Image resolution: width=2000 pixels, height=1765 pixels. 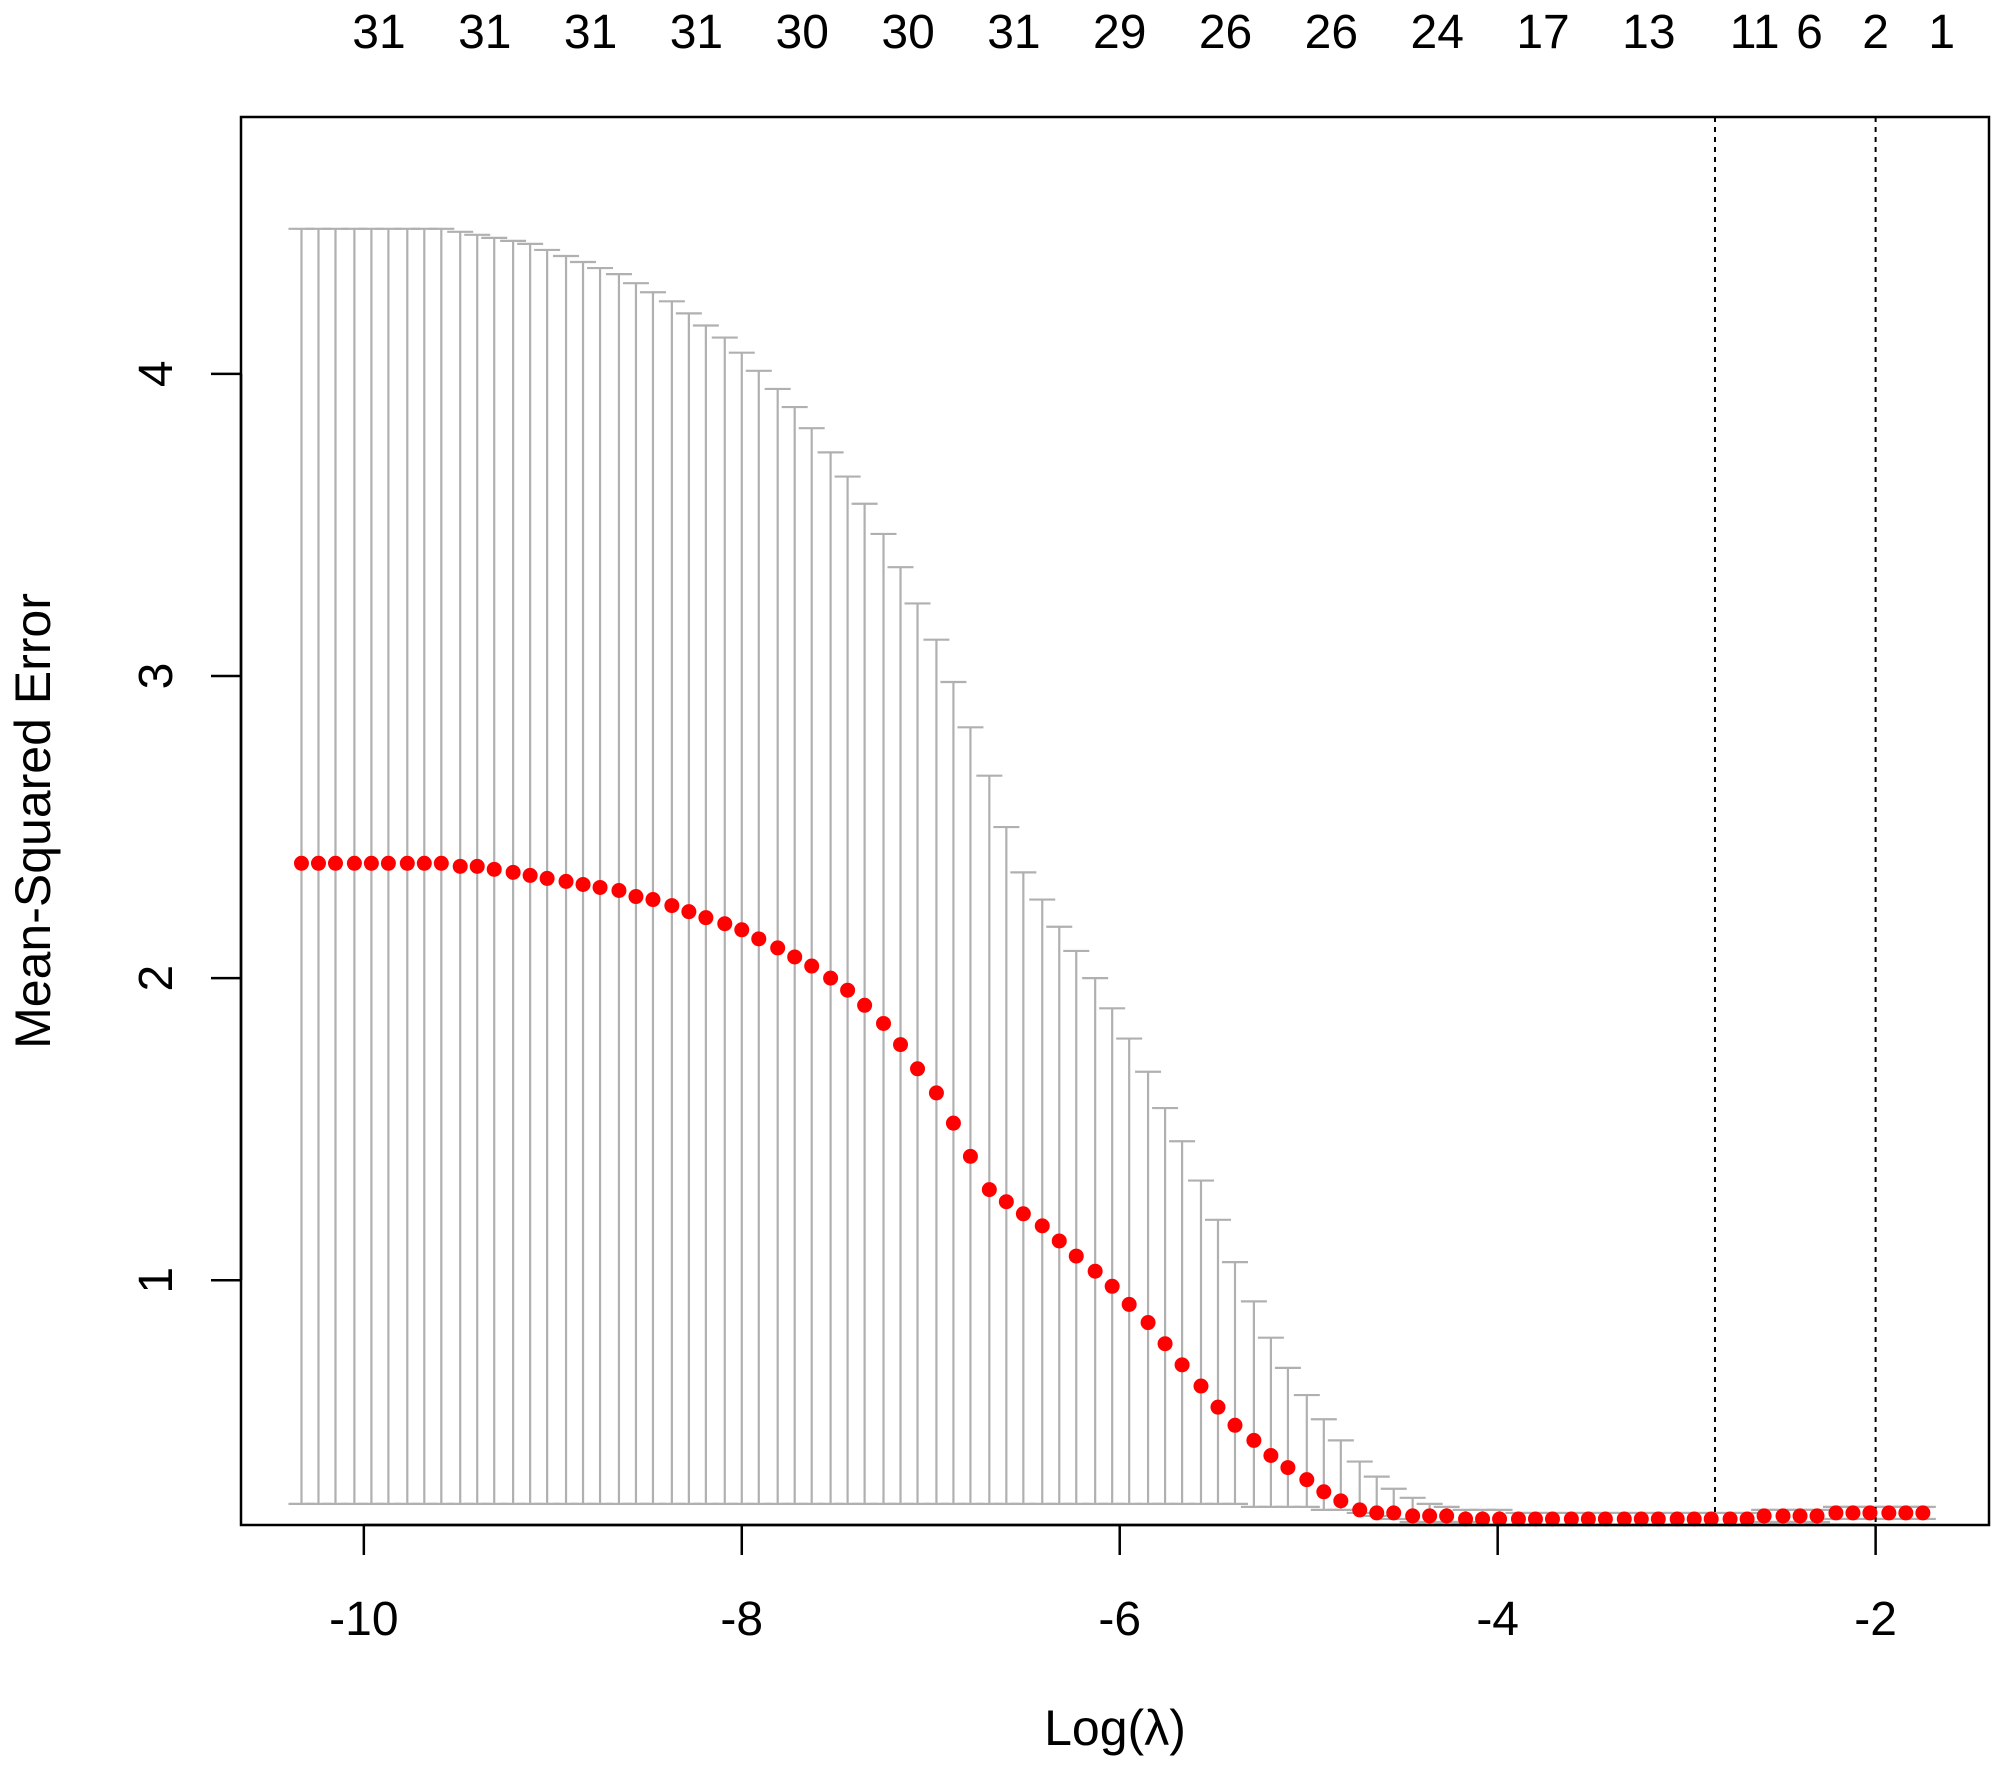 I want to click on top-axis-count-label: 24, so click(x=1437, y=32).